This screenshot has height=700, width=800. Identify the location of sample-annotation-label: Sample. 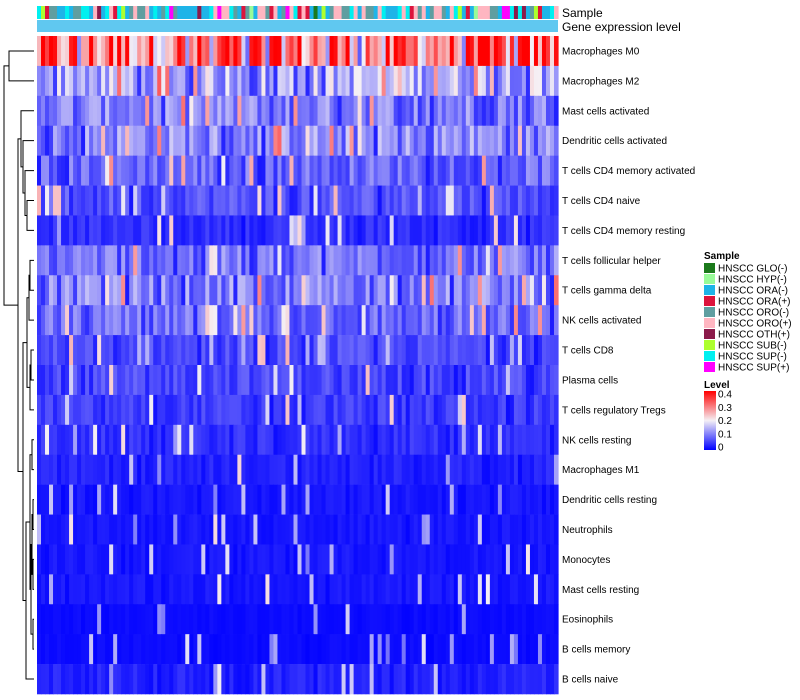
(582, 13).